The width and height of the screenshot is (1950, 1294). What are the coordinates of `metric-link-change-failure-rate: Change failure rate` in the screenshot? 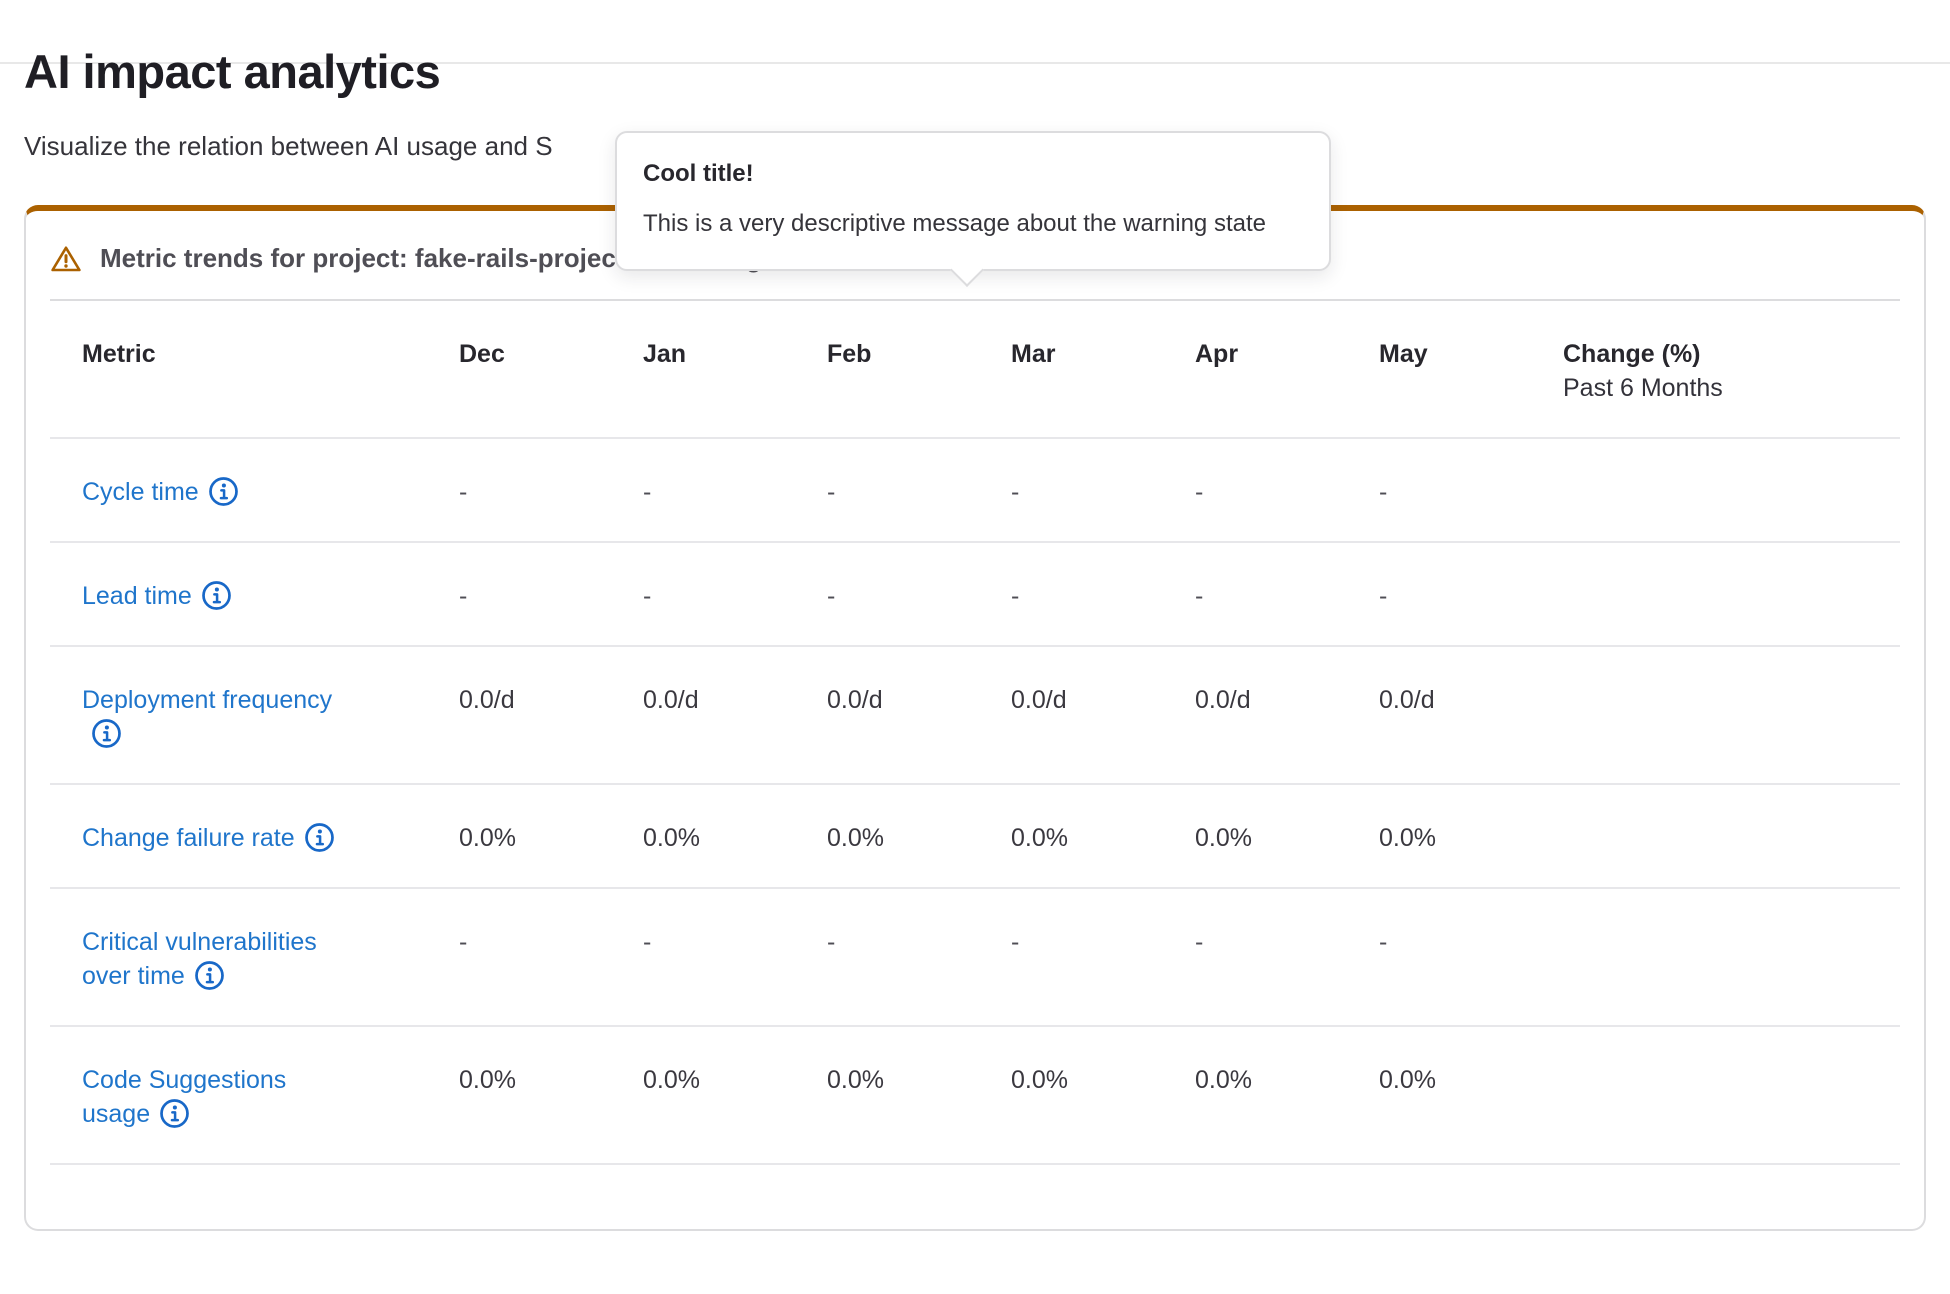 It's located at (208, 838).